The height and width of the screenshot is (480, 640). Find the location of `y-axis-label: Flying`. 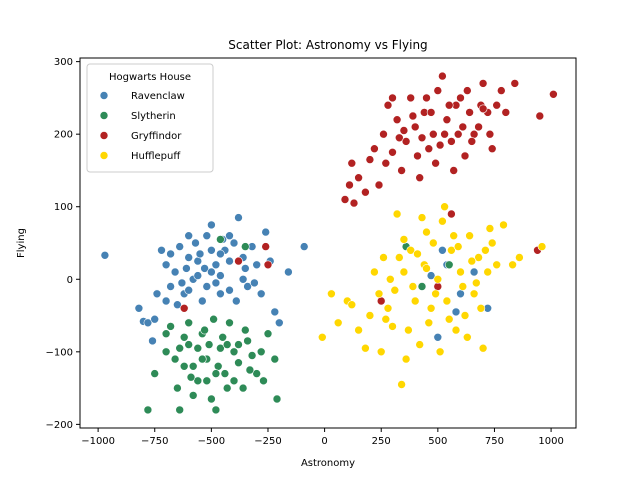

y-axis-label: Flying is located at coordinates (21, 243).